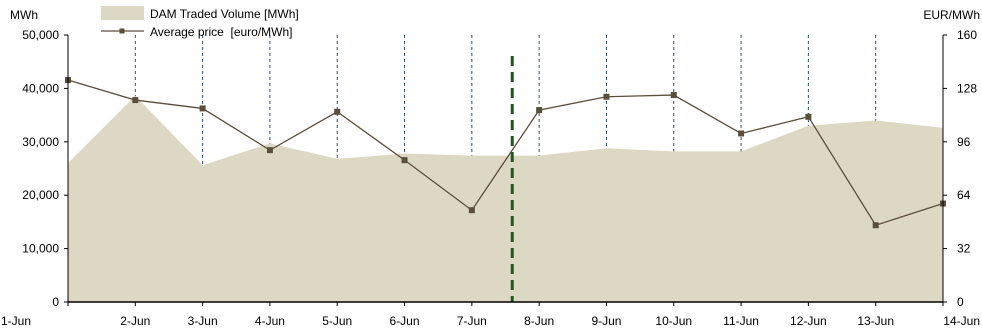 The width and height of the screenshot is (982, 332). What do you see at coordinates (224, 14) in the screenshot?
I see `legend-label-volume: DAM Traded Volume [MWh]` at bounding box center [224, 14].